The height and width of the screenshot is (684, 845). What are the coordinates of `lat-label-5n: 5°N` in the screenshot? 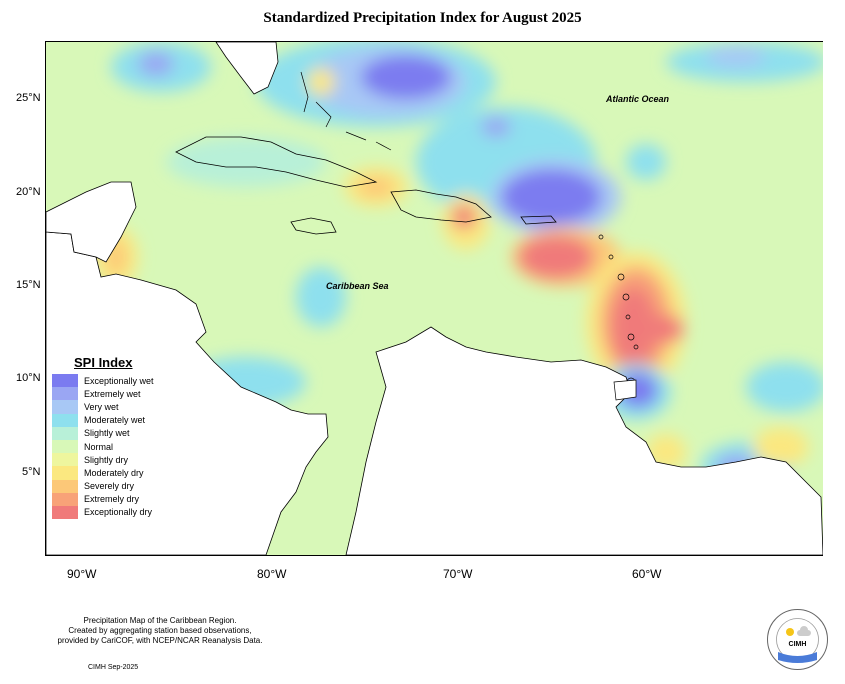 It's located at (31, 472).